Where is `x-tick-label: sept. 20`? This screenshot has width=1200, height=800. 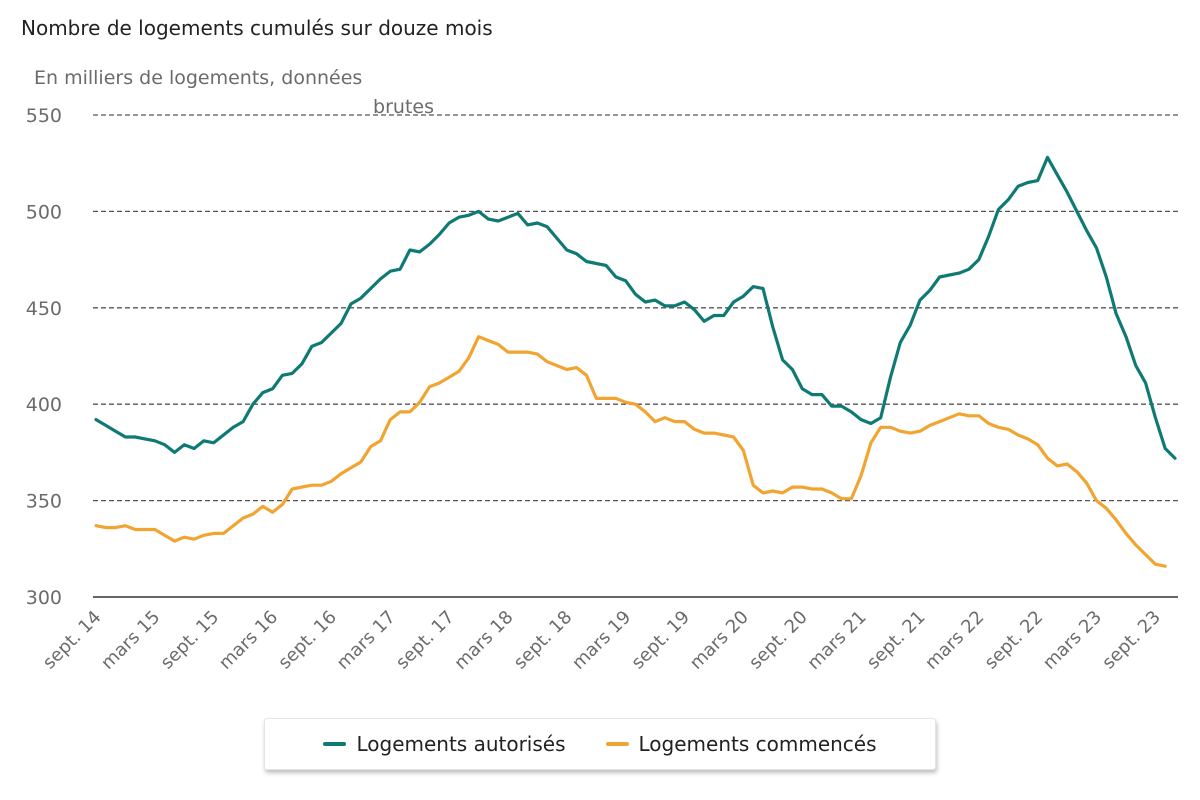
x-tick-label: sept. 20 is located at coordinates (778, 640).